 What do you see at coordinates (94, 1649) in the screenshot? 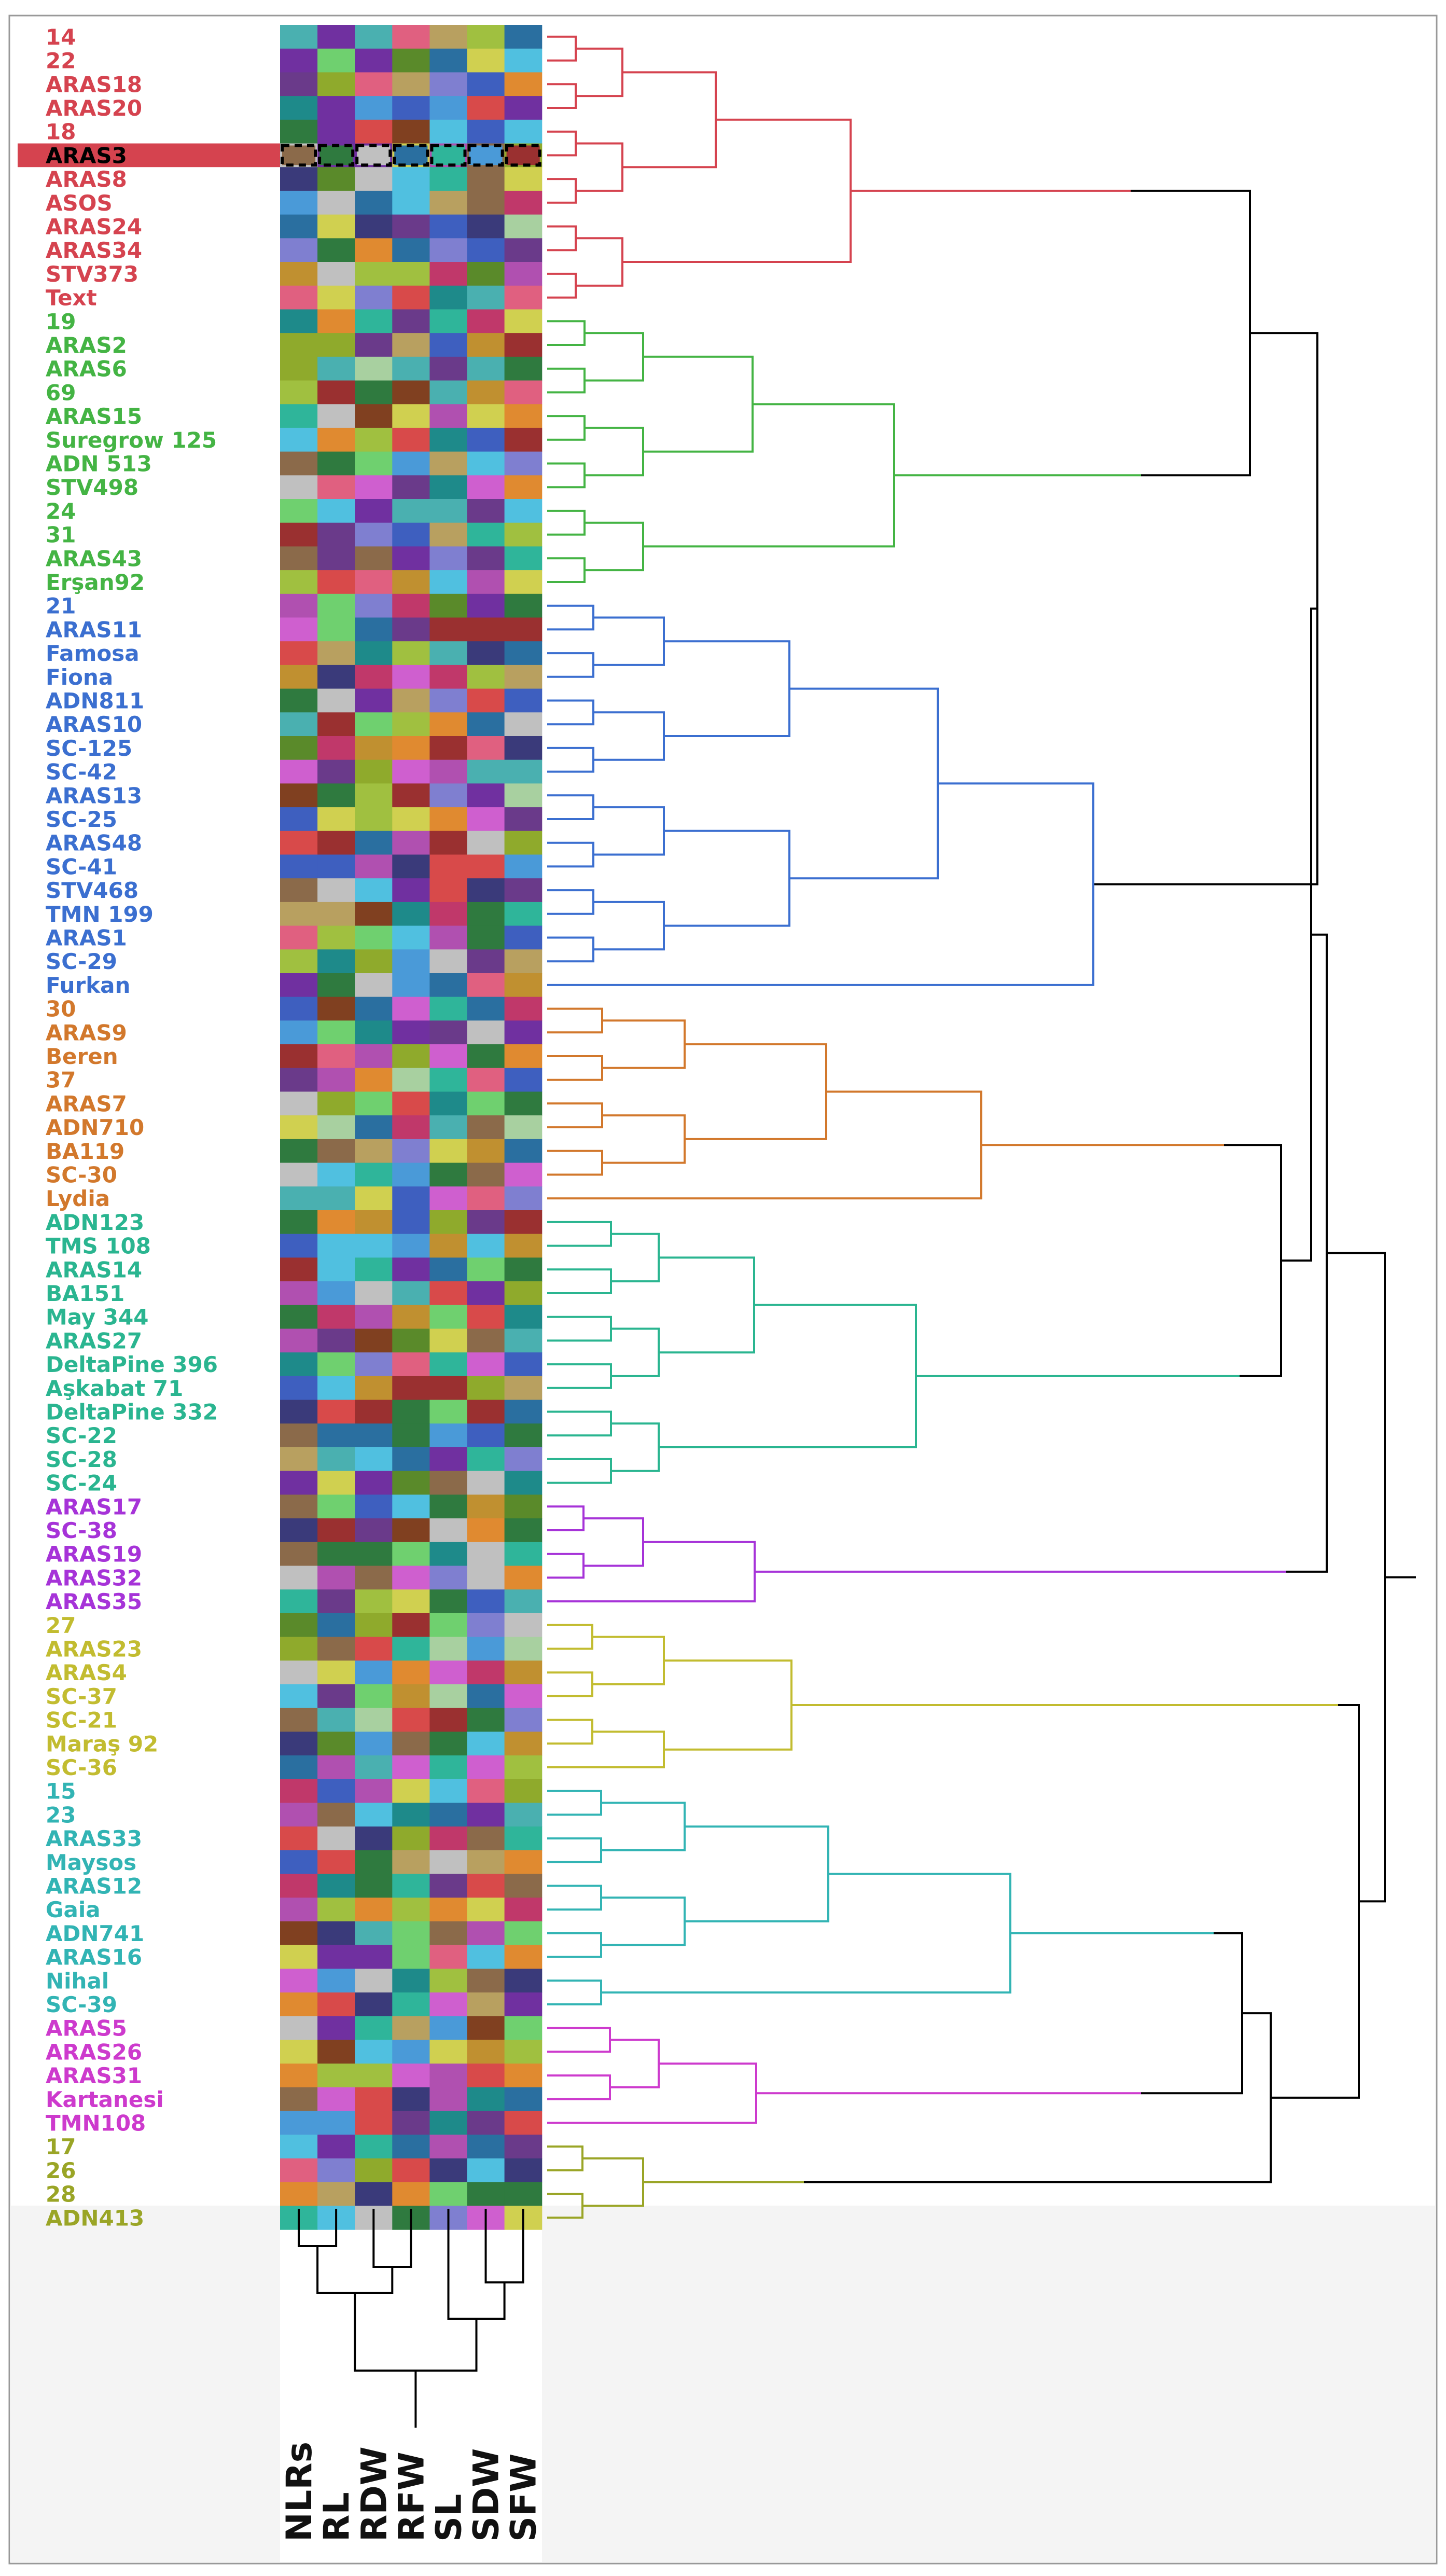
I see `genotype-label-aras23: ARAS23` at bounding box center [94, 1649].